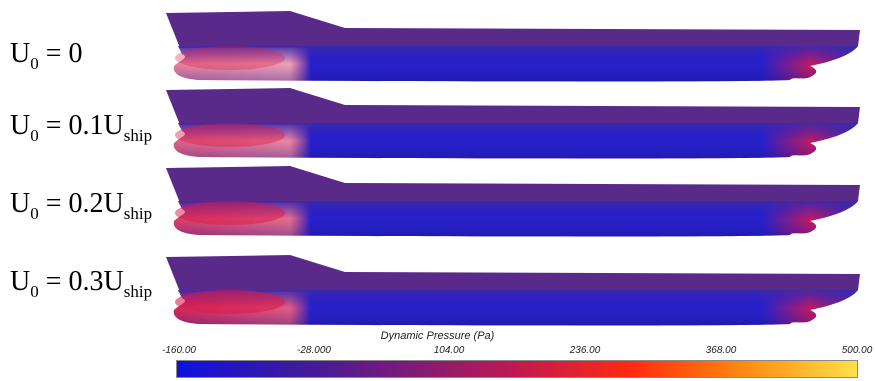 Image resolution: width=875 pixels, height=381 pixels. What do you see at coordinates (46, 55) in the screenshot?
I see `row-label-1: U0 = 0` at bounding box center [46, 55].